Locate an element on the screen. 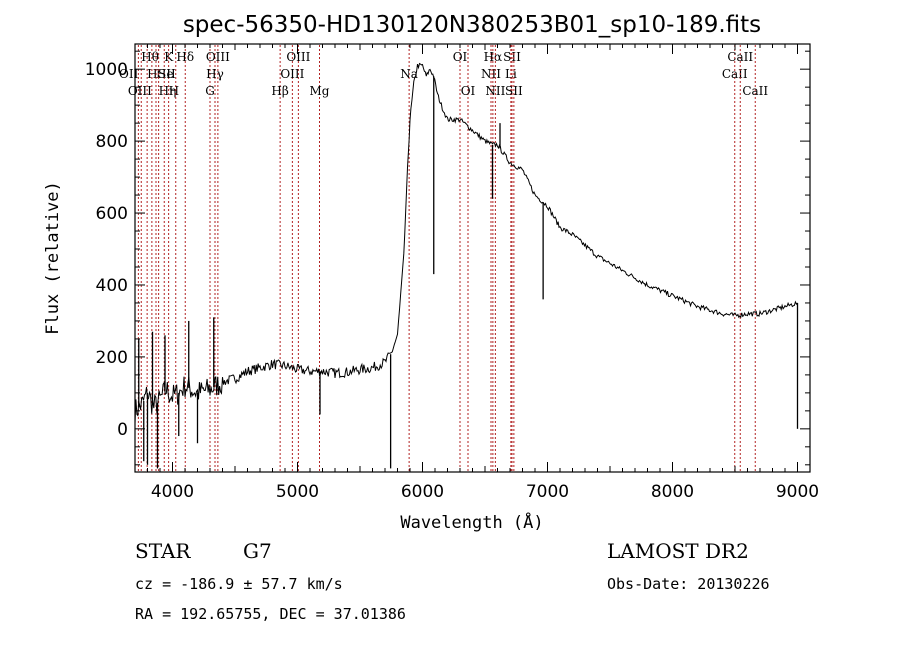  spectral-line-label: Hα is located at coordinates (493, 57).